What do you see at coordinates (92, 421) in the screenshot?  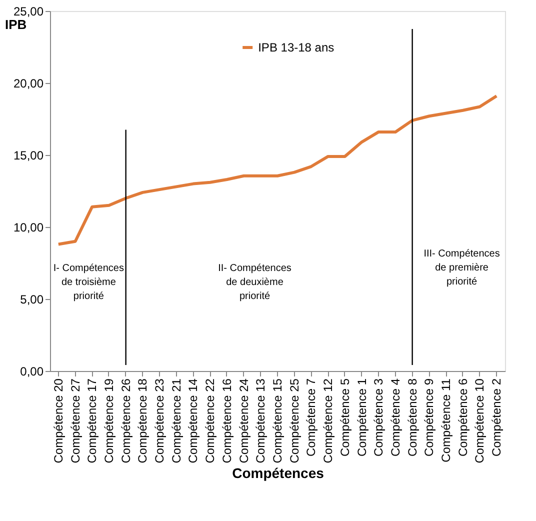 I see `x-tick-label: Compétence 17` at bounding box center [92, 421].